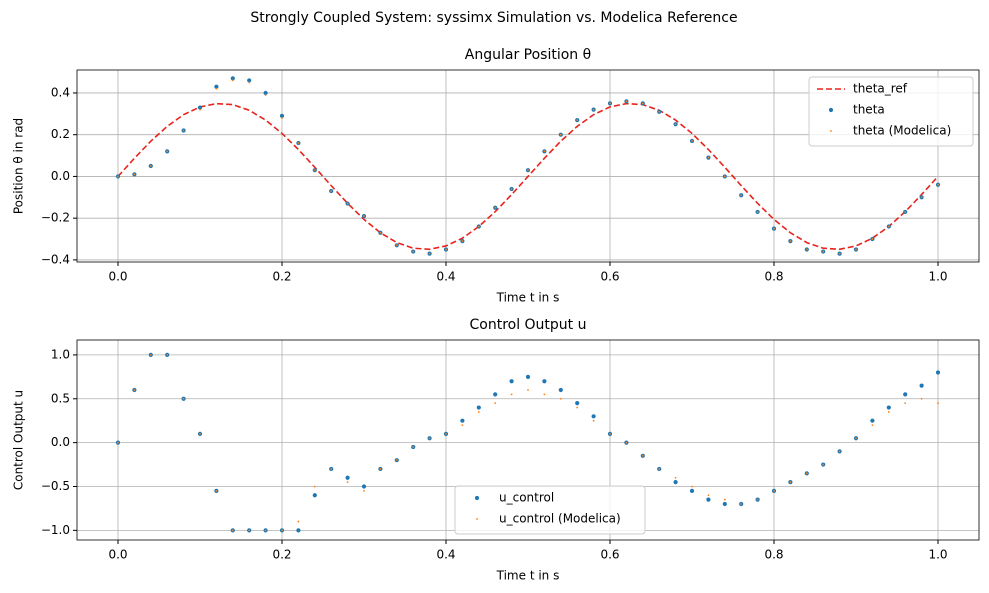 The width and height of the screenshot is (989, 593). What do you see at coordinates (19, 166) in the screenshot?
I see `y-axis-label: Position θ in rad` at bounding box center [19, 166].